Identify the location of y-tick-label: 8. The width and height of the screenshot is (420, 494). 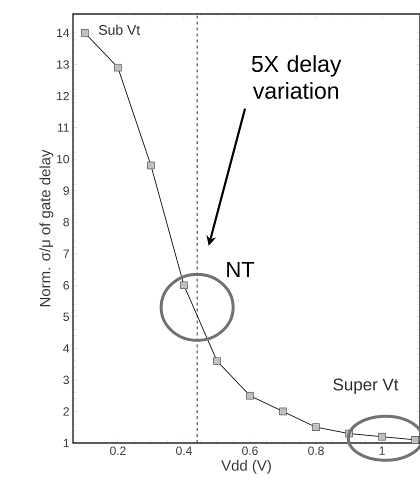
(66, 222).